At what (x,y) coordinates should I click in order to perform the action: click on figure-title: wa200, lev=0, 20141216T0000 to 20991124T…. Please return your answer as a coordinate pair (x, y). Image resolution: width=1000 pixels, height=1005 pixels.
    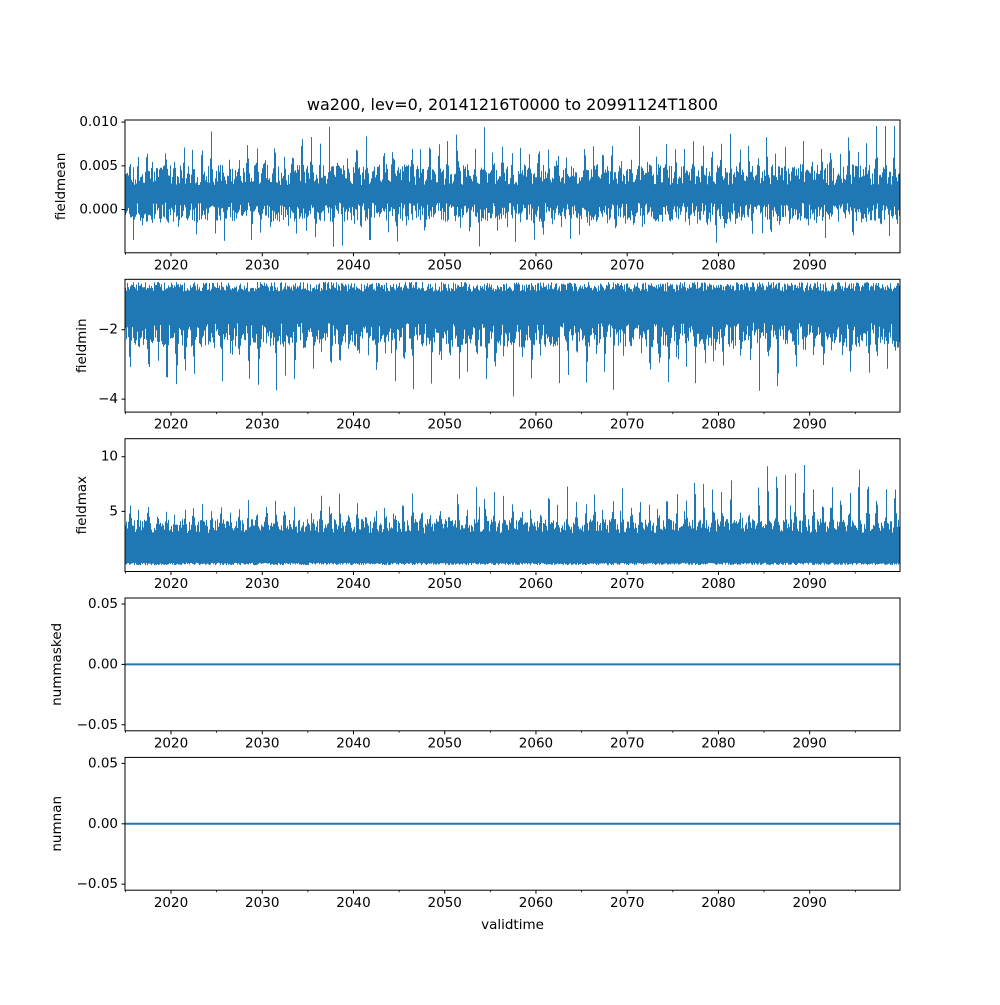
    Looking at the image, I should click on (512, 104).